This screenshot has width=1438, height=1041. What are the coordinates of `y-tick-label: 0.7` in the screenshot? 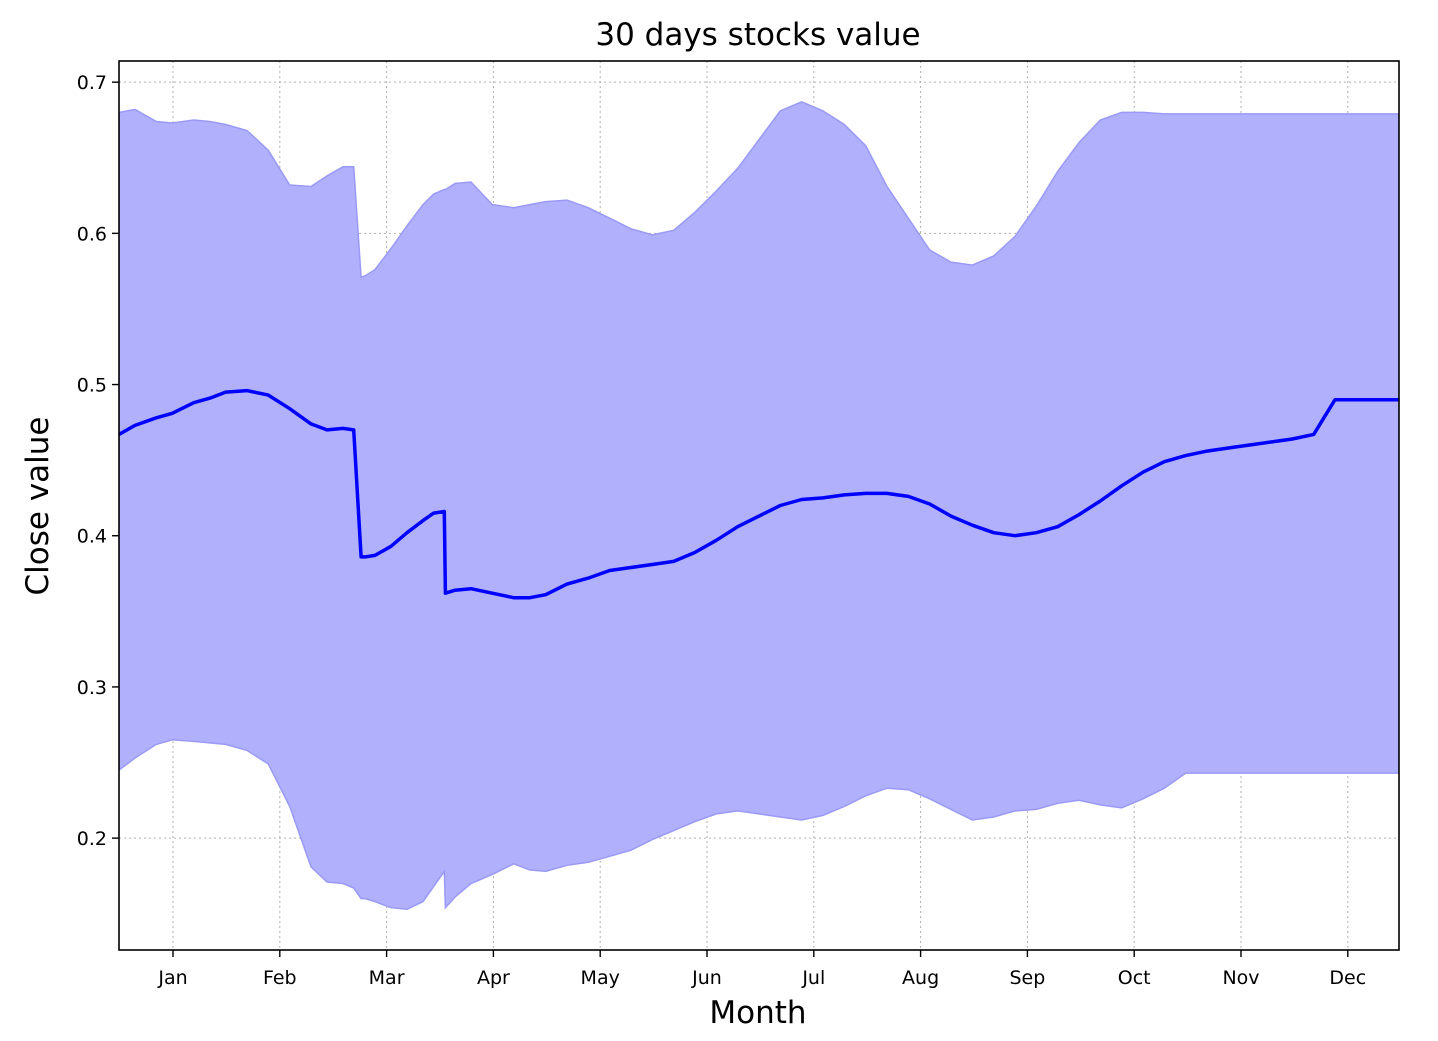 It's located at (92, 83).